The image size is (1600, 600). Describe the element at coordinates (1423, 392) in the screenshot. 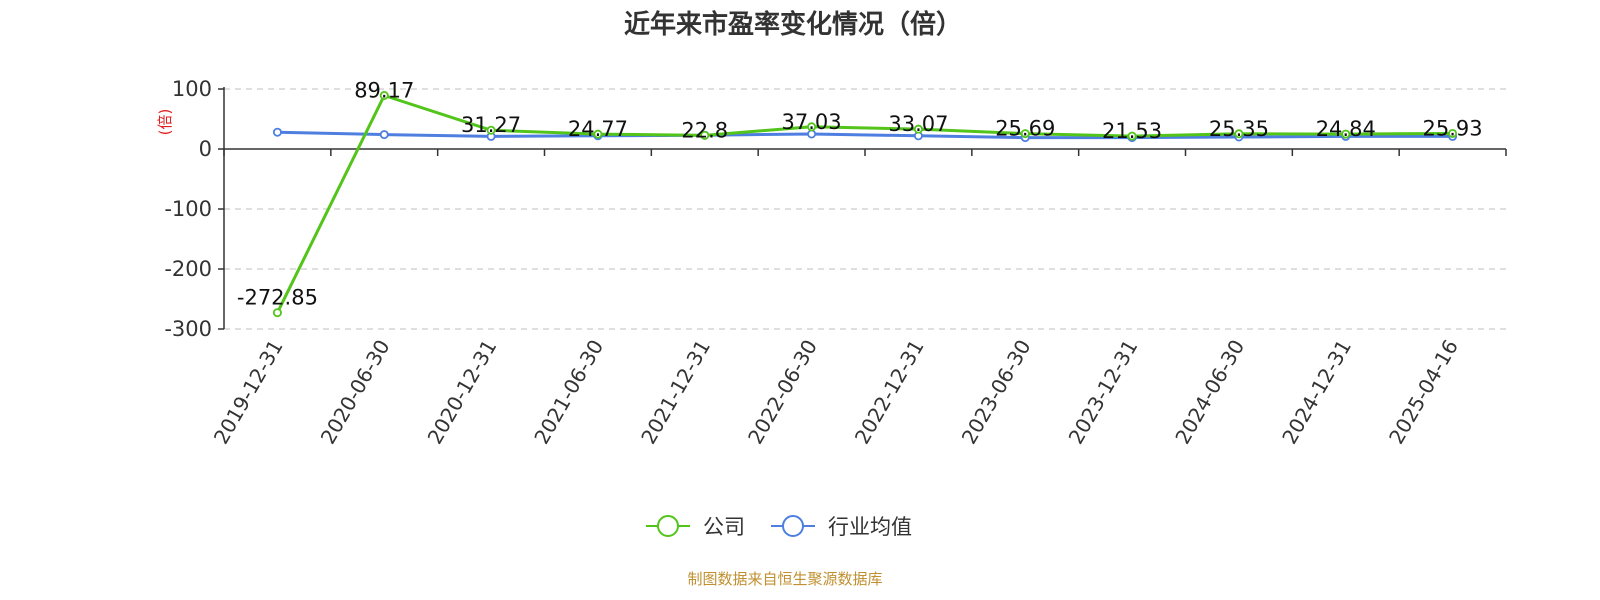

I see `x-tick-label: 2025-04-16` at that location.